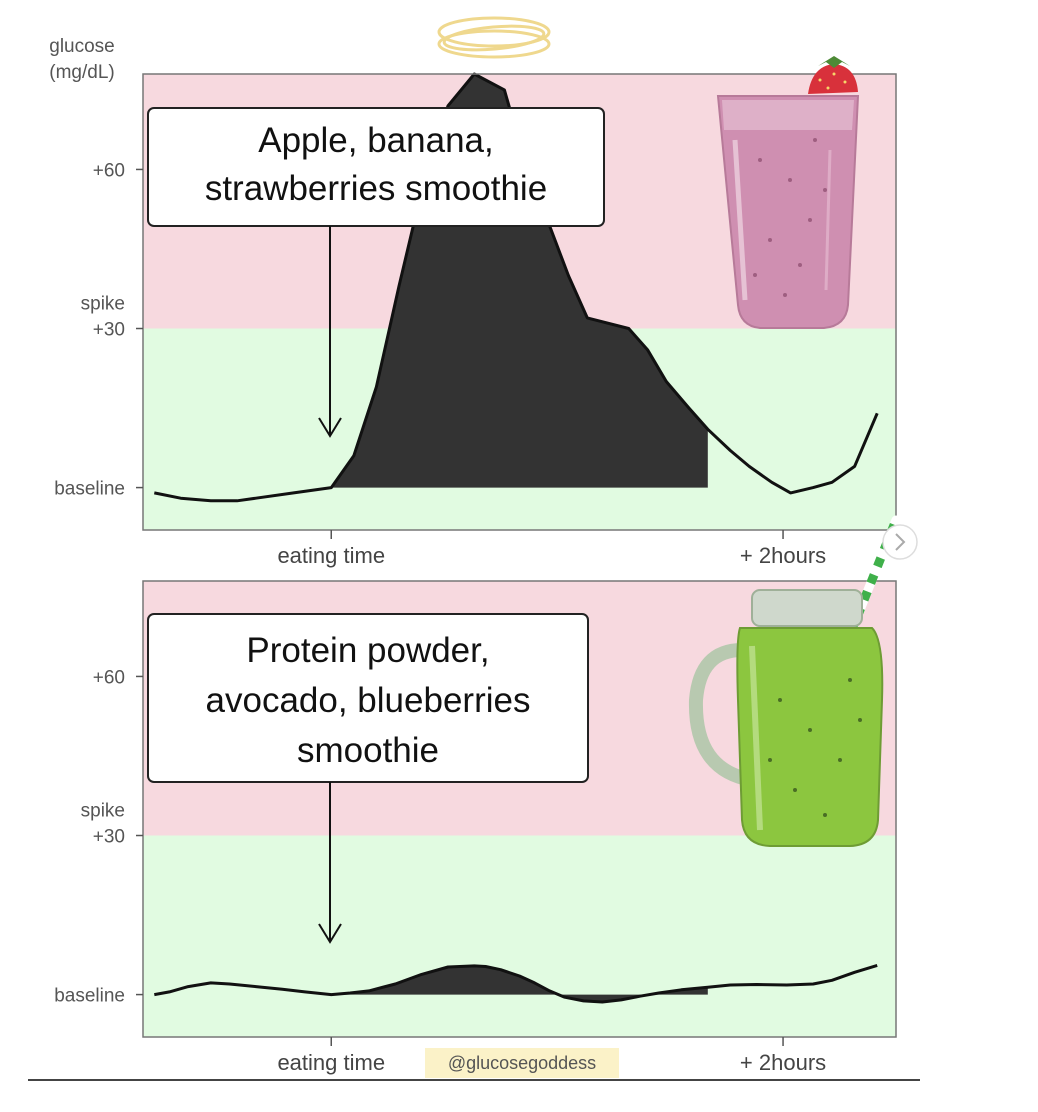 Image resolution: width=1038 pixels, height=1112 pixels. I want to click on credit-text: @glucosegoddess, so click(522, 1063).